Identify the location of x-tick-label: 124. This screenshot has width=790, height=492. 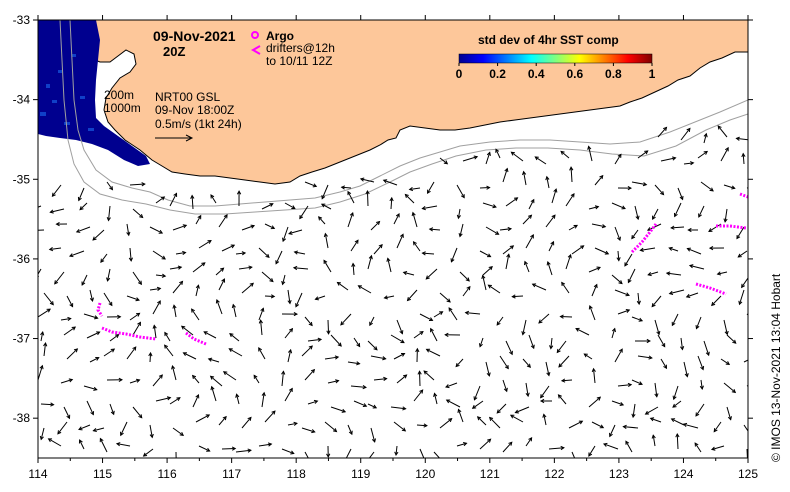
(683, 474).